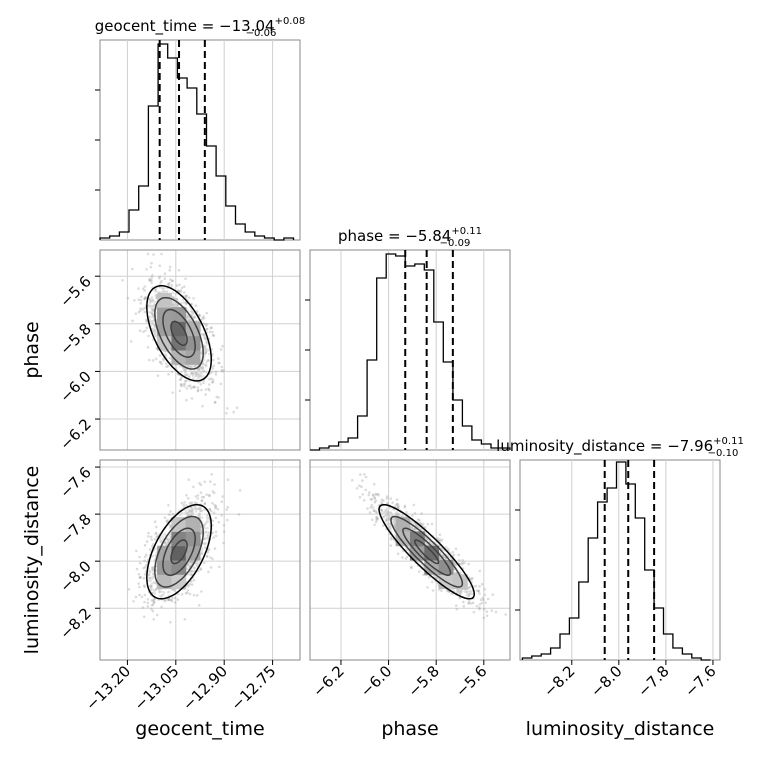  Describe the element at coordinates (75, 623) in the screenshot. I see `y-tick-label: −8.2` at that location.